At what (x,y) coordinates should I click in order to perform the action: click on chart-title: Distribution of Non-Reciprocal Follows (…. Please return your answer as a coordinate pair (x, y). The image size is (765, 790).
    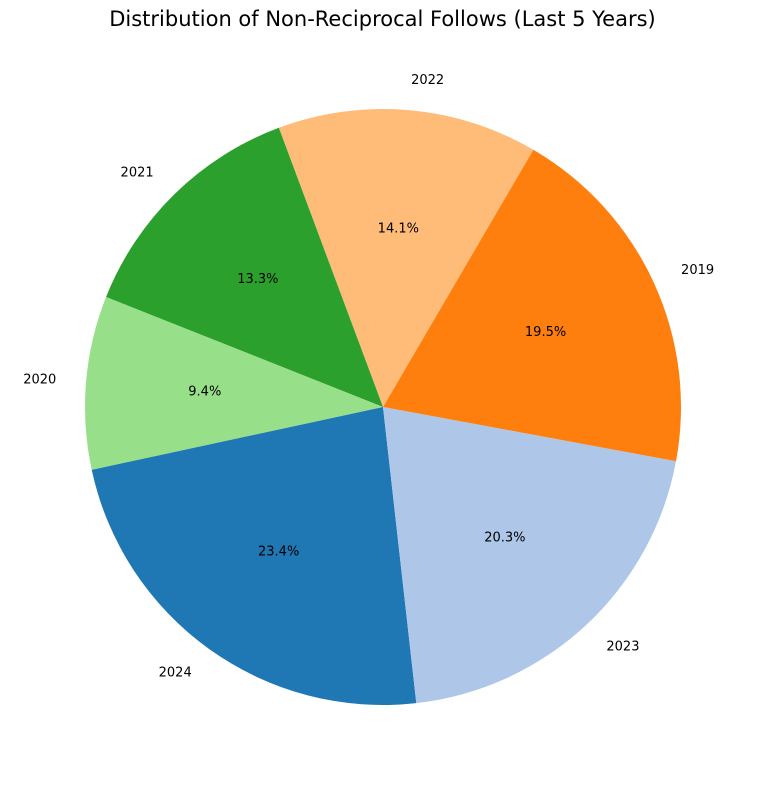
    Looking at the image, I should click on (382, 19).